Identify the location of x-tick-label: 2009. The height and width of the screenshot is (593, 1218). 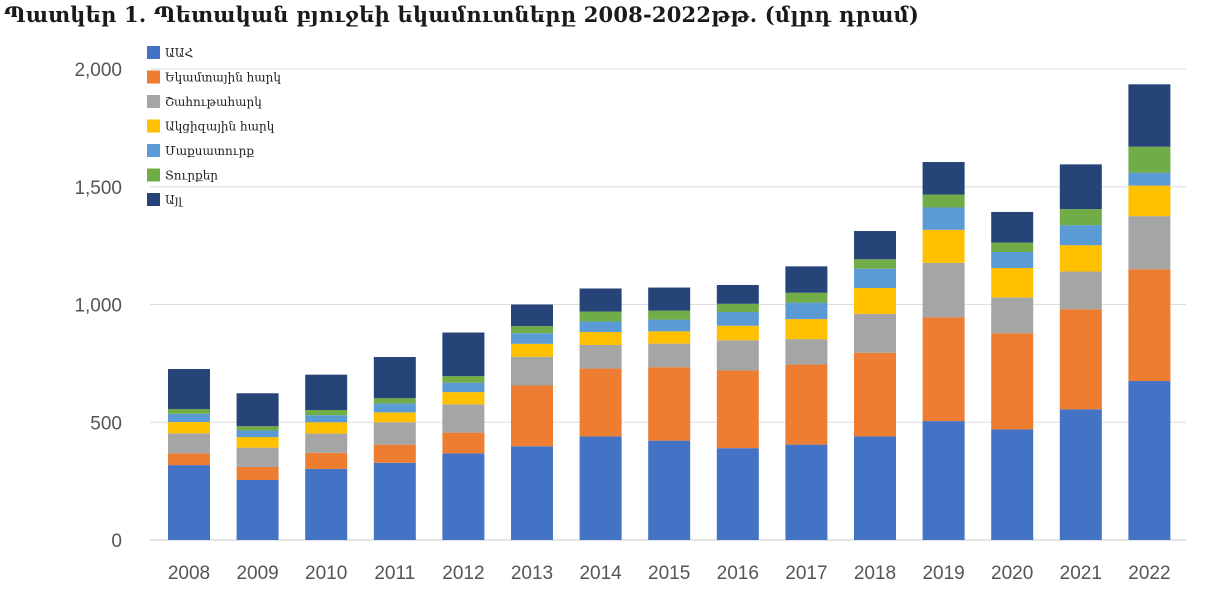
(257, 573).